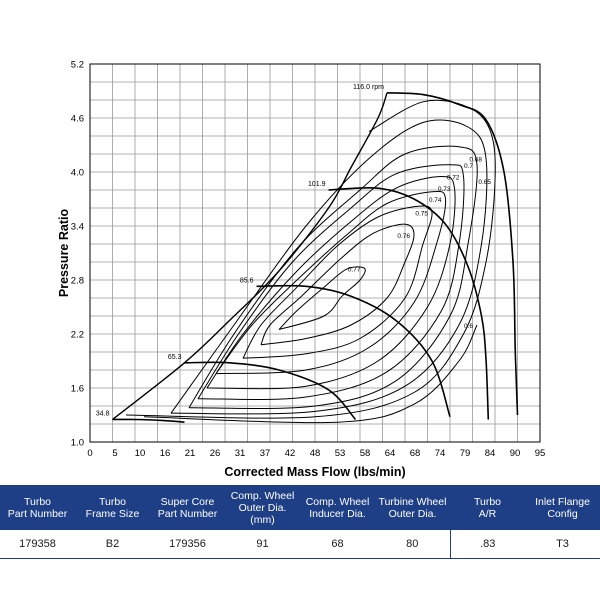  I want to click on x-tick-label: 26, so click(215, 453).